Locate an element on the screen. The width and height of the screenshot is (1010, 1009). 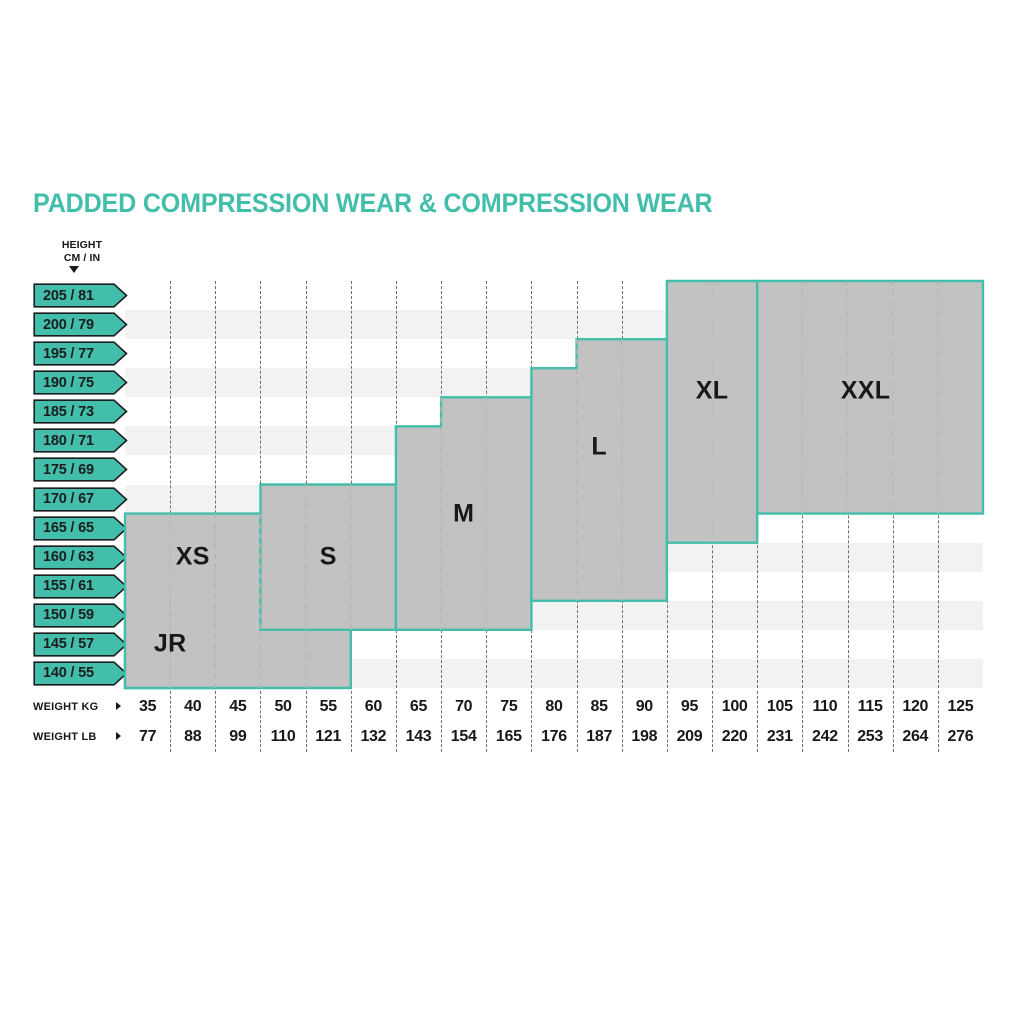
height-label-tag: 205 / 81 is located at coordinates (80, 295).